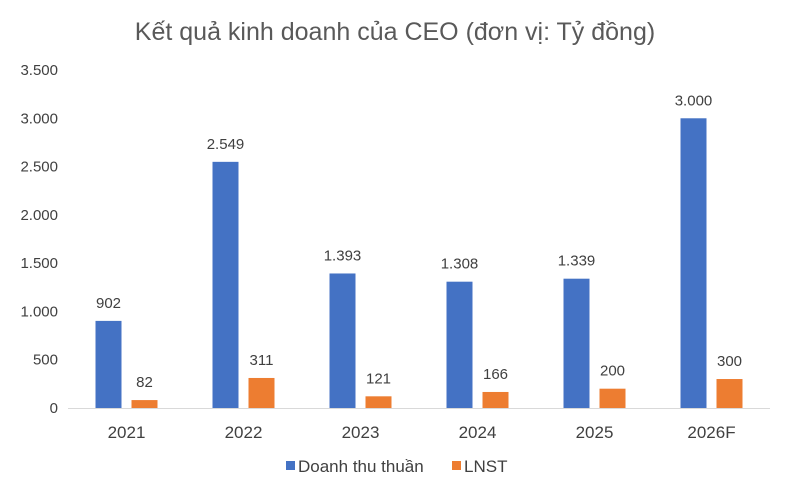 Image resolution: width=790 pixels, height=495 pixels. Describe the element at coordinates (485, 466) in the screenshot. I see `legend-label-profit: LNST` at that location.